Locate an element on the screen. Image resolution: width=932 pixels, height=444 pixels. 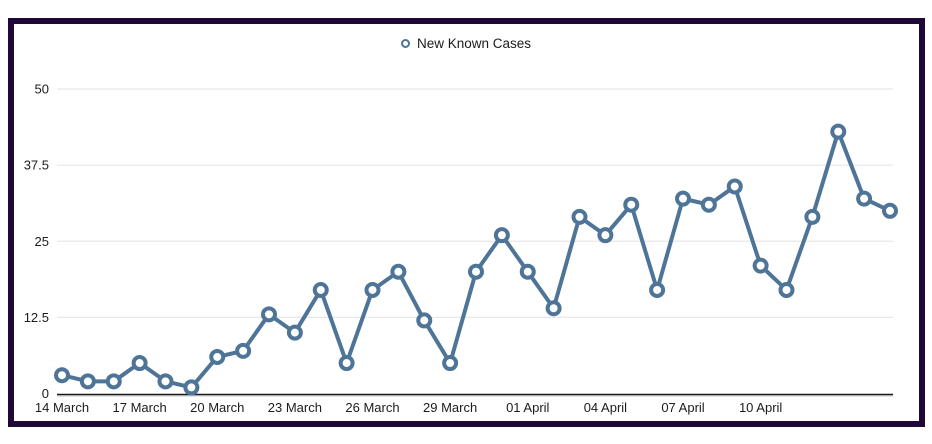
x-tick-label: 07 April is located at coordinates (682, 407).